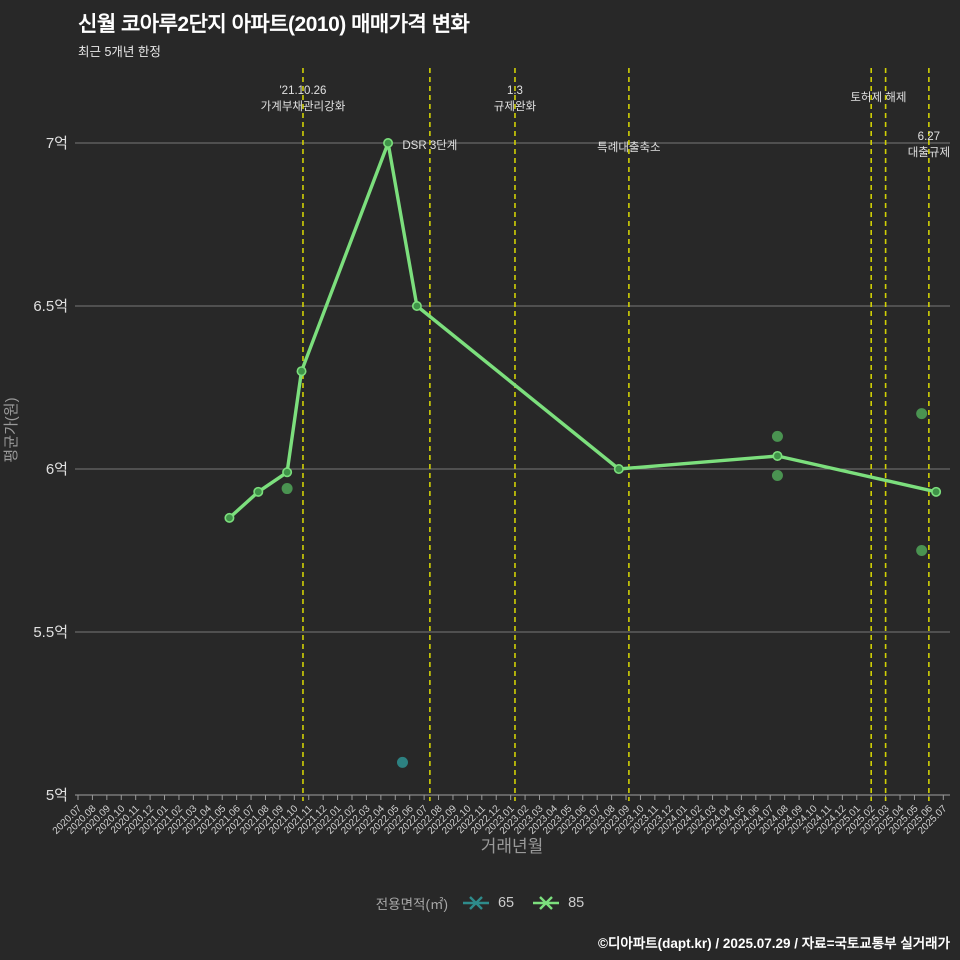 This screenshot has width=960, height=960. Describe the element at coordinates (506, 903) in the screenshot. I see `legend-item-label: 65` at that location.